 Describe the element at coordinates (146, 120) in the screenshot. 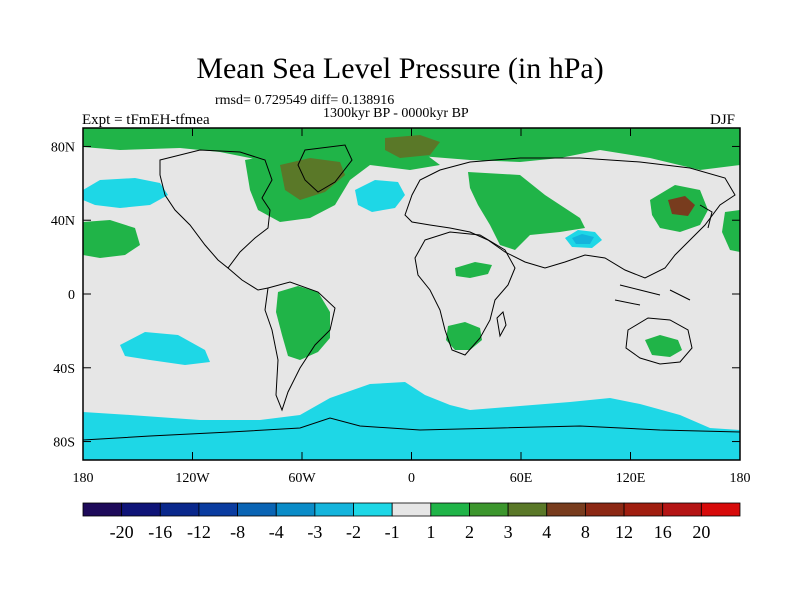

I see `experiment-label: Expt = tFmEH-tfmea` at that location.